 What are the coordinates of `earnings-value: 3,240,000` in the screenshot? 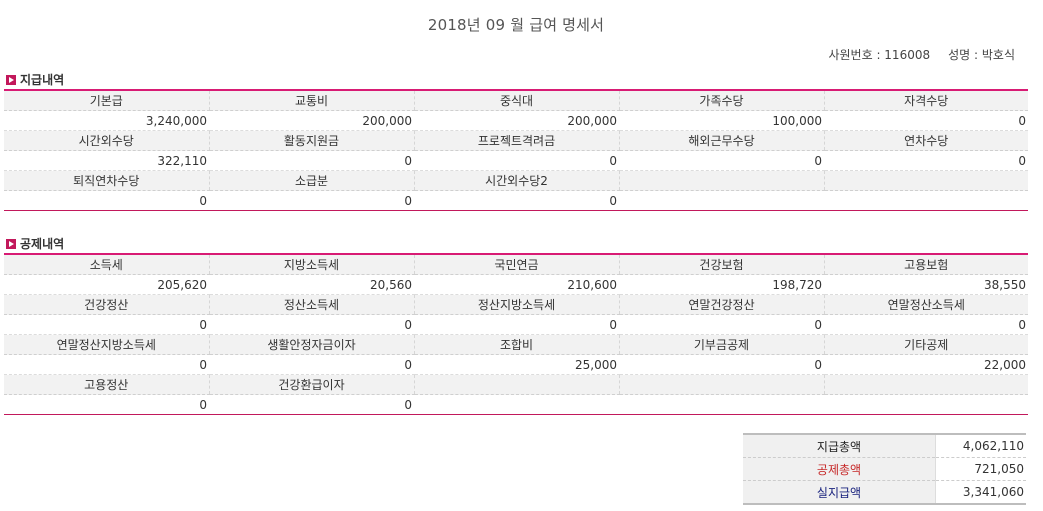 It's located at (106, 120).